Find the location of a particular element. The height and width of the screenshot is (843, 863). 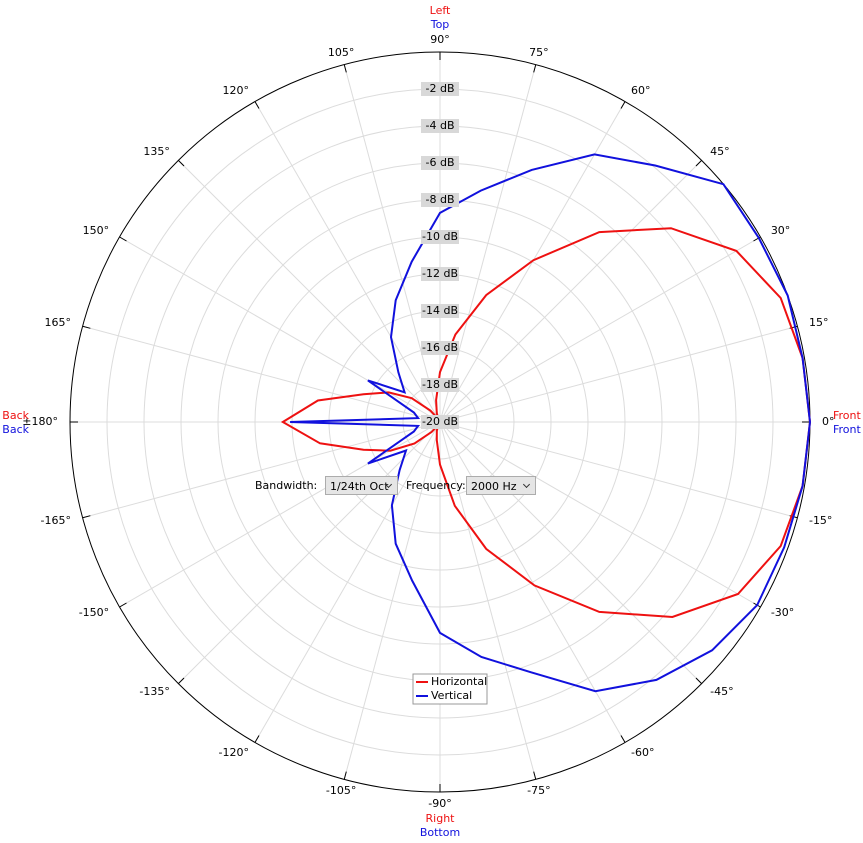

r-tick-label: -18 dB is located at coordinates (440, 384).